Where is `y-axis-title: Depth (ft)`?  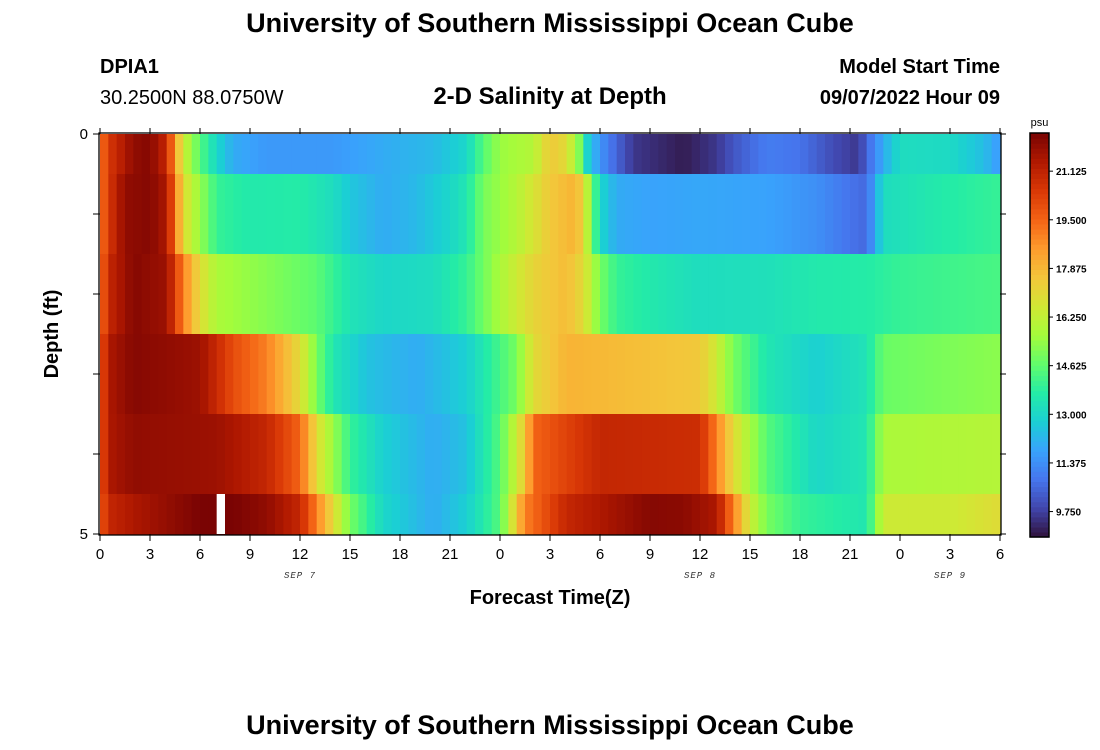
y-axis-title: Depth (ft) is located at coordinates (52, 334).